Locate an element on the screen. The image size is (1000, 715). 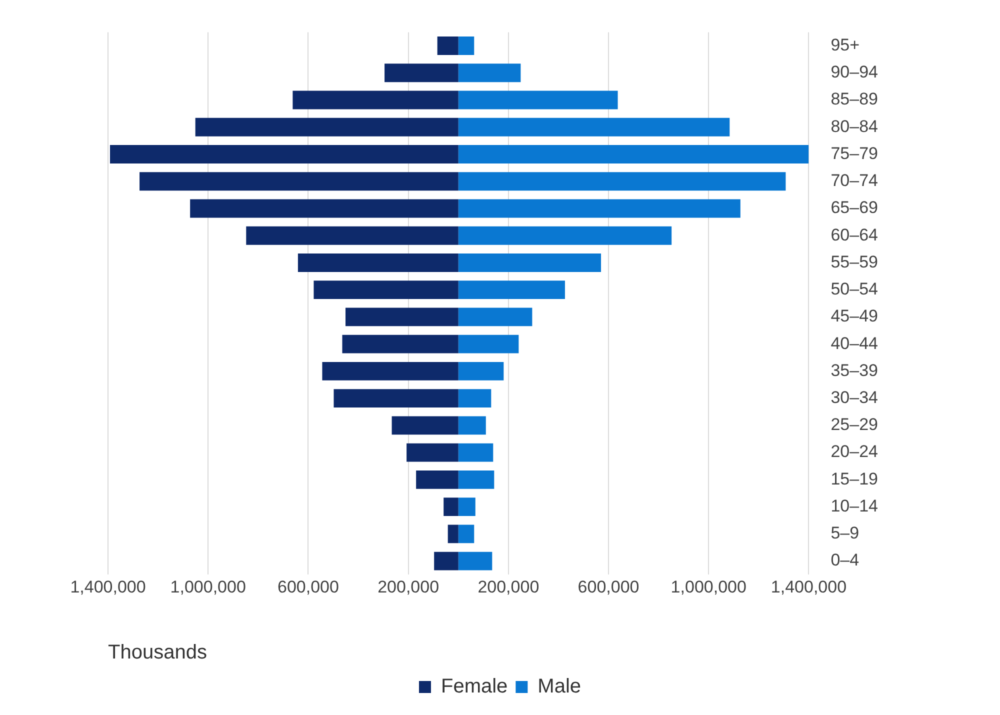
legend-label: Female is located at coordinates (474, 687).